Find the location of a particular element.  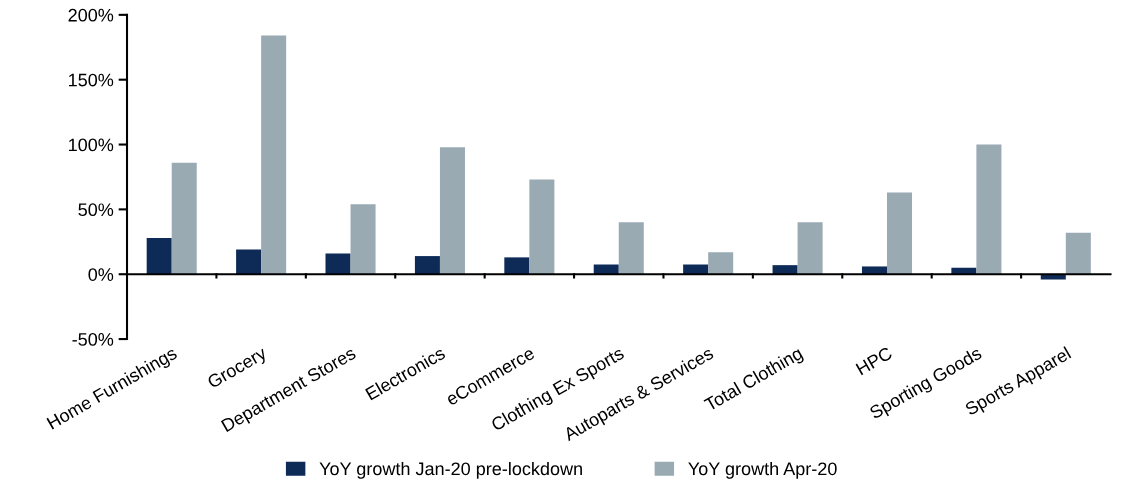

x-tick-label: HPC is located at coordinates (874, 361).